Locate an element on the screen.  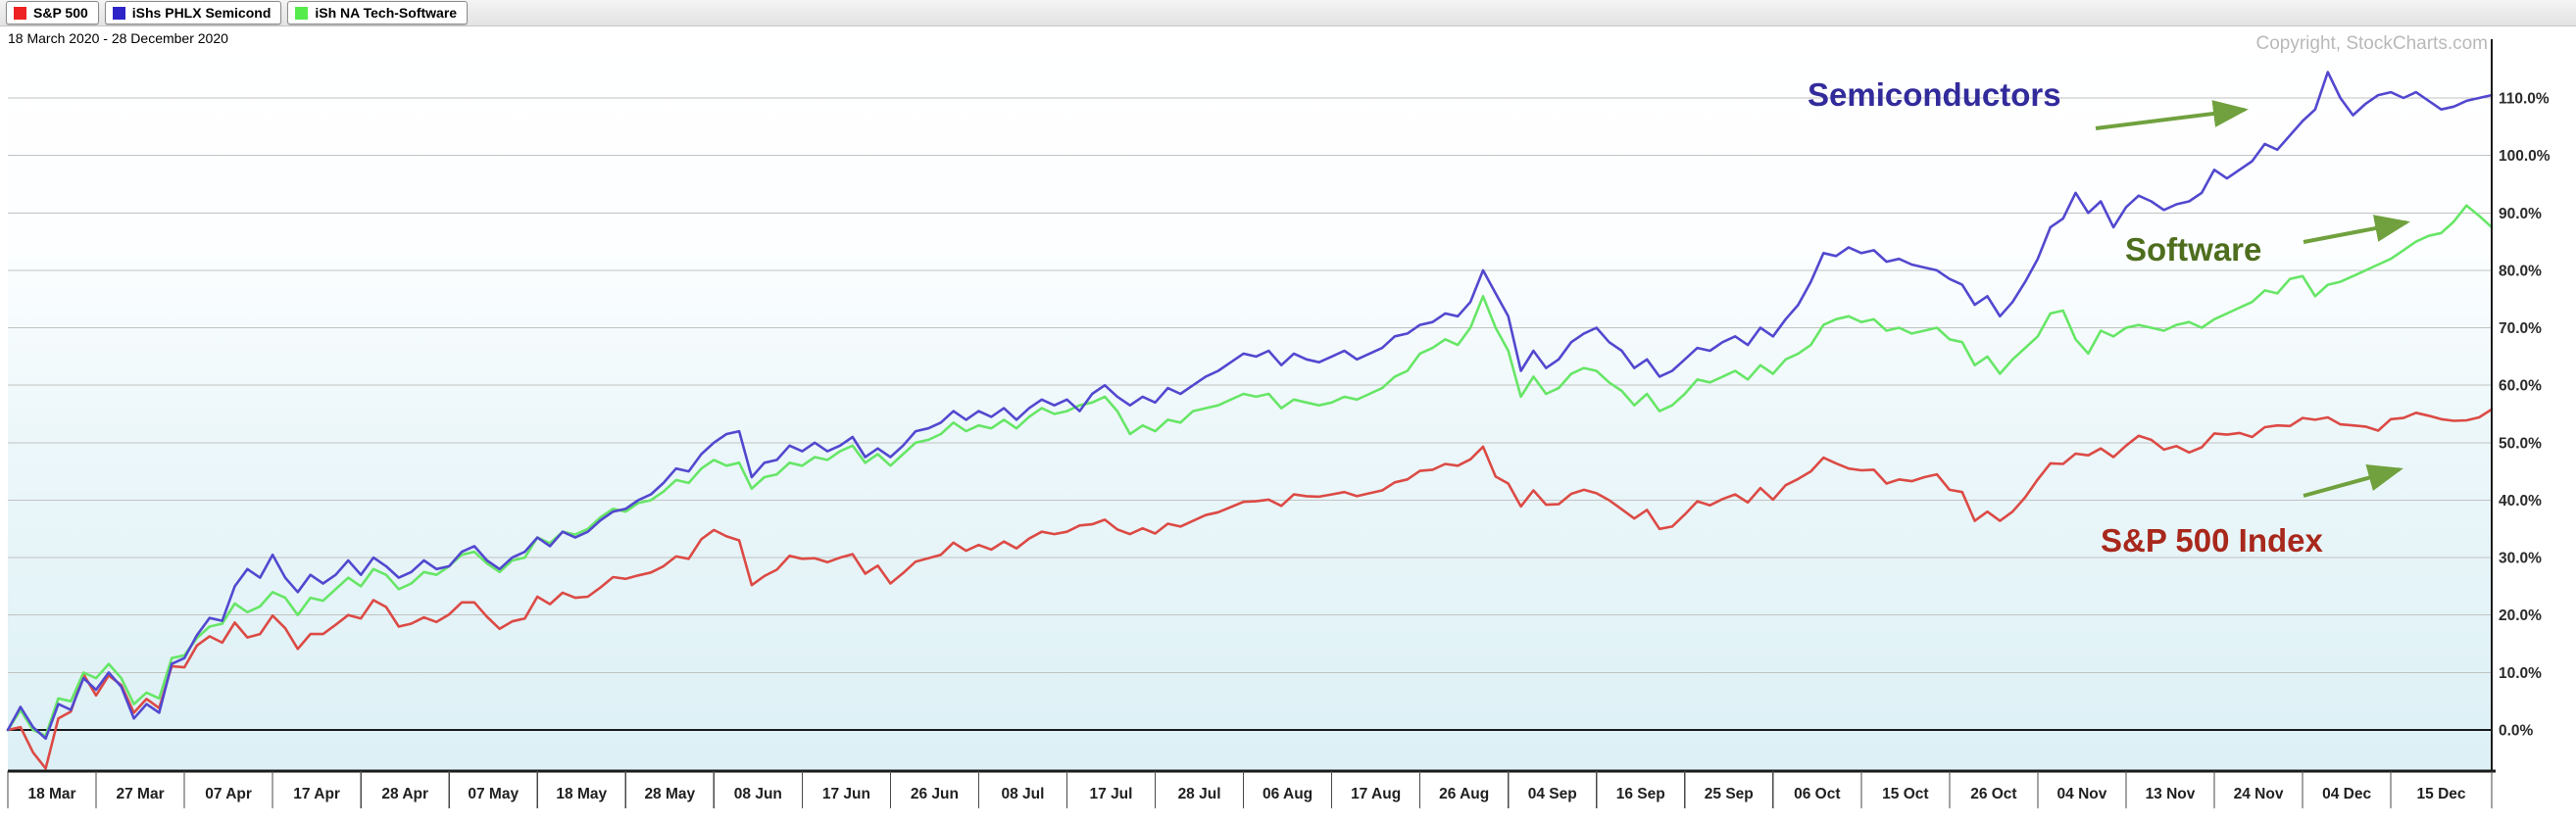
y-tick-label: 30.0% is located at coordinates (2520, 559).